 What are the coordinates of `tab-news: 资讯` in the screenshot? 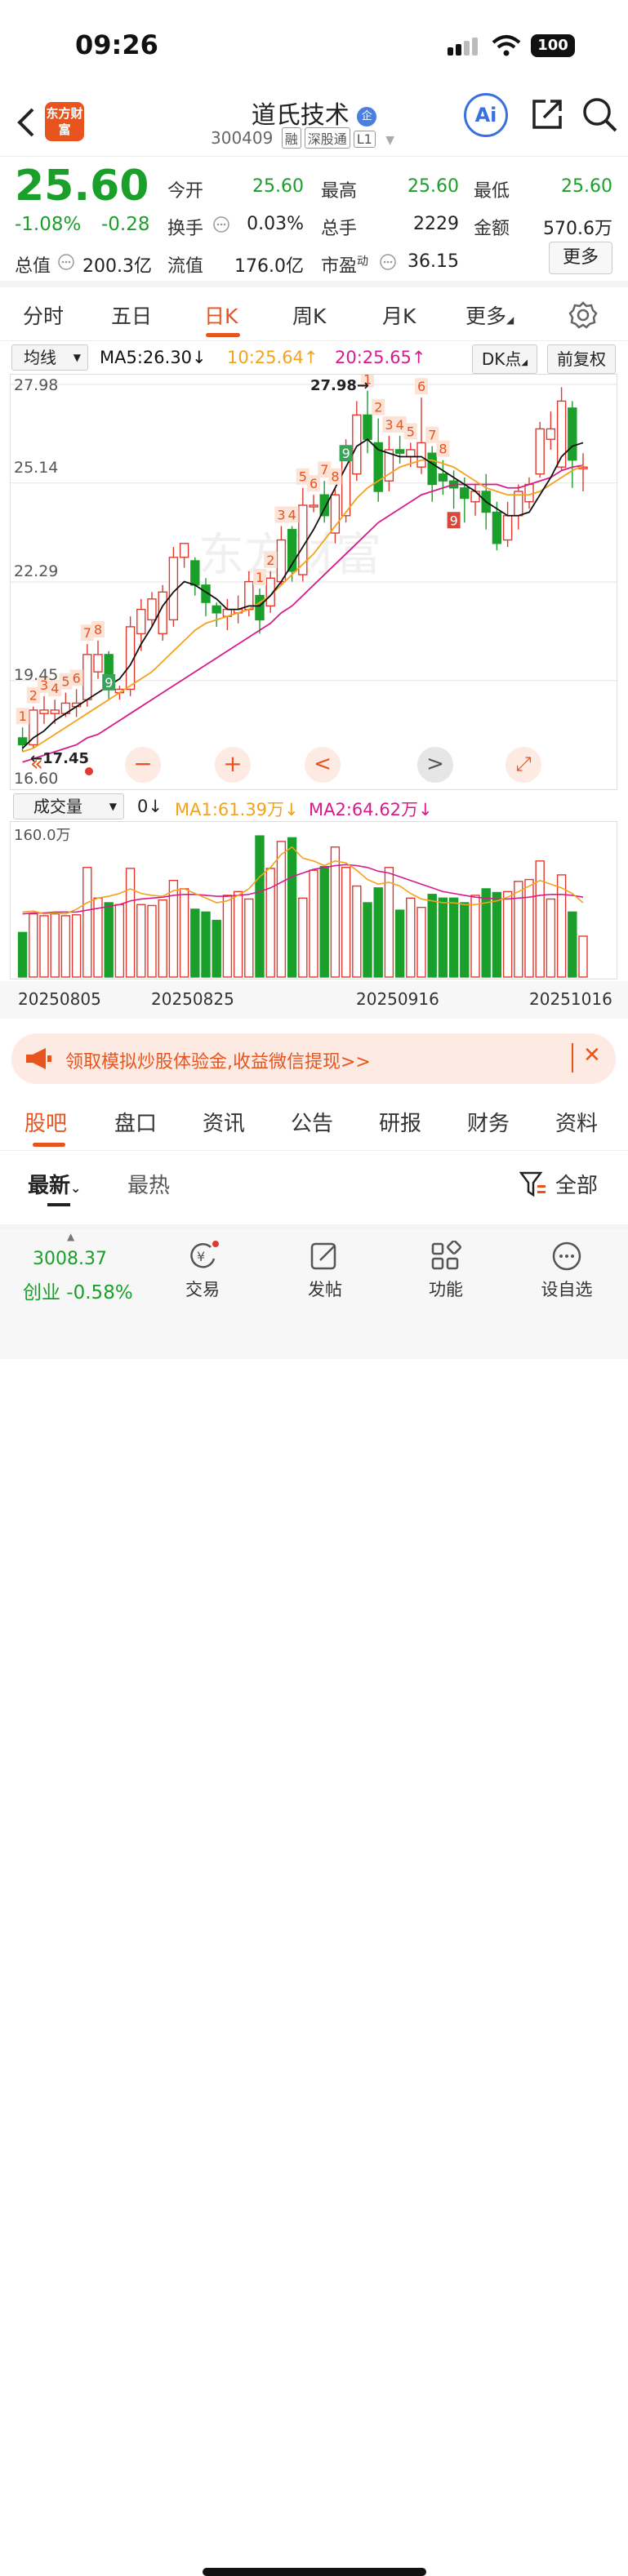 It's located at (224, 1124).